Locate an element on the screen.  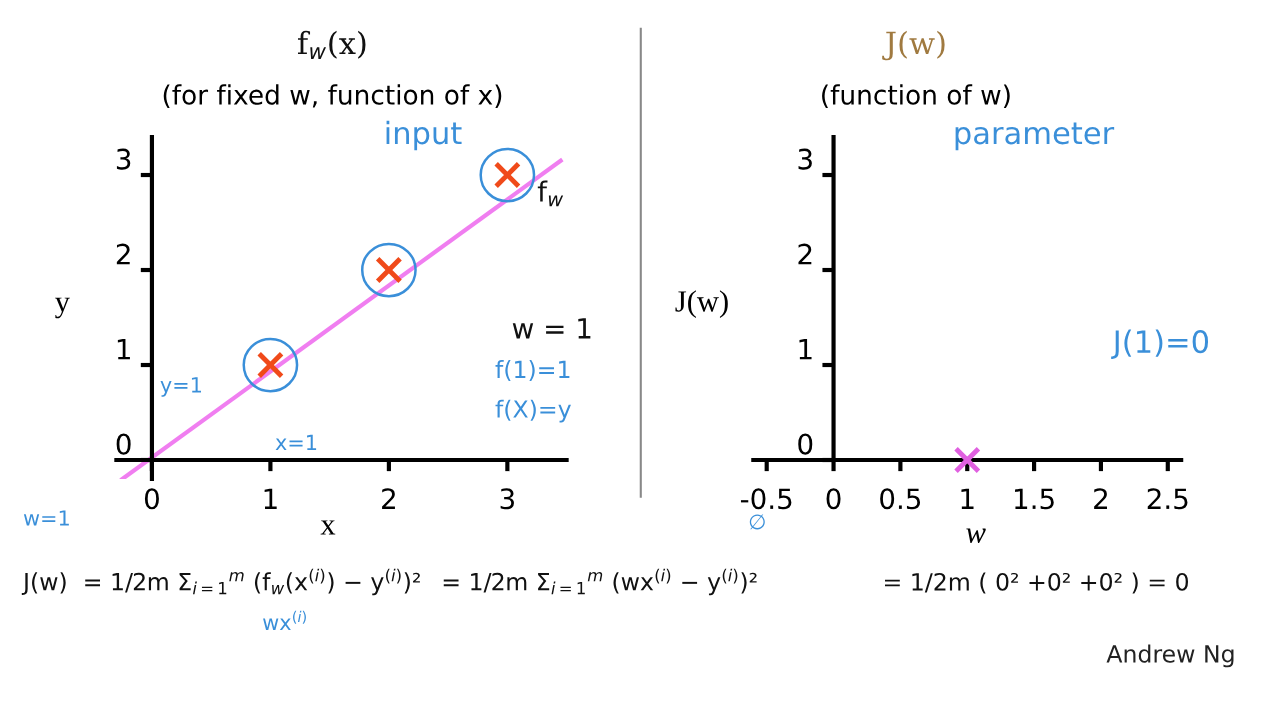
annotation: f(X)=y is located at coordinates (533, 411).